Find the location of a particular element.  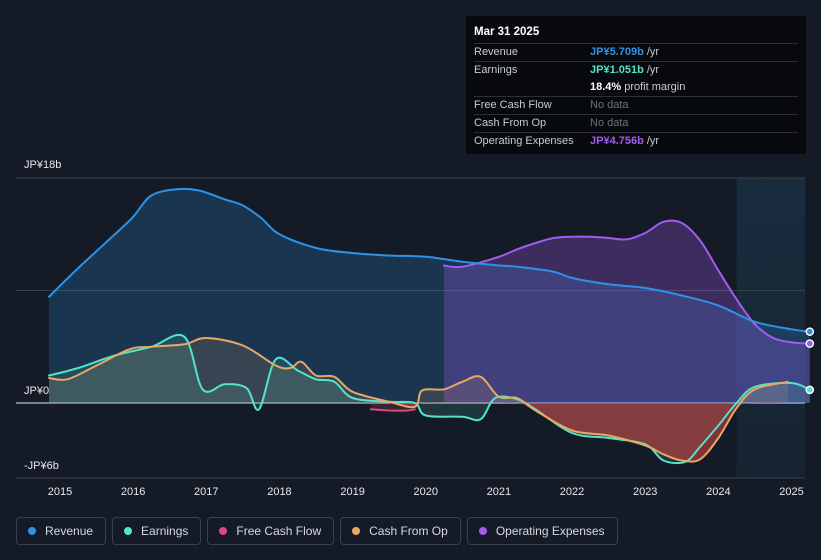

y-tick-label-top: JP¥18b is located at coordinates (43, 165).